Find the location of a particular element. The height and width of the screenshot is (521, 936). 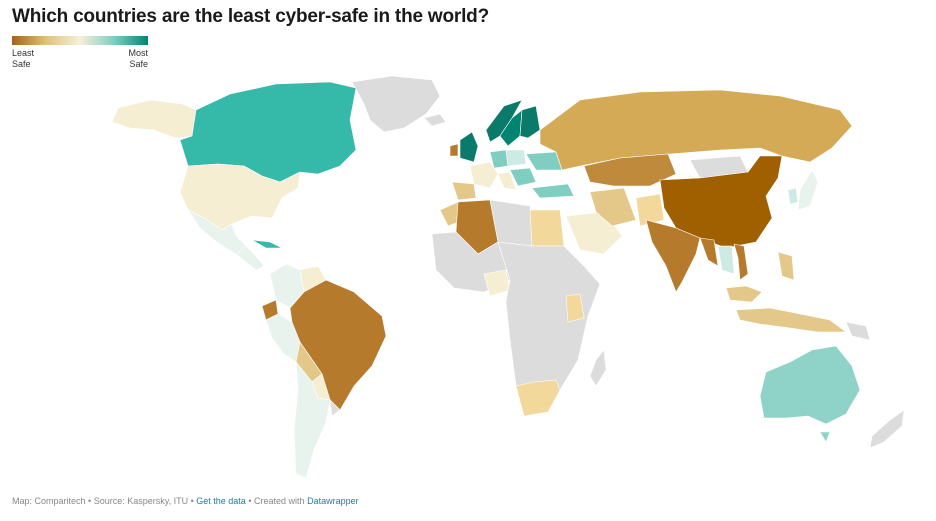

country-kenya is located at coordinates (575, 308).